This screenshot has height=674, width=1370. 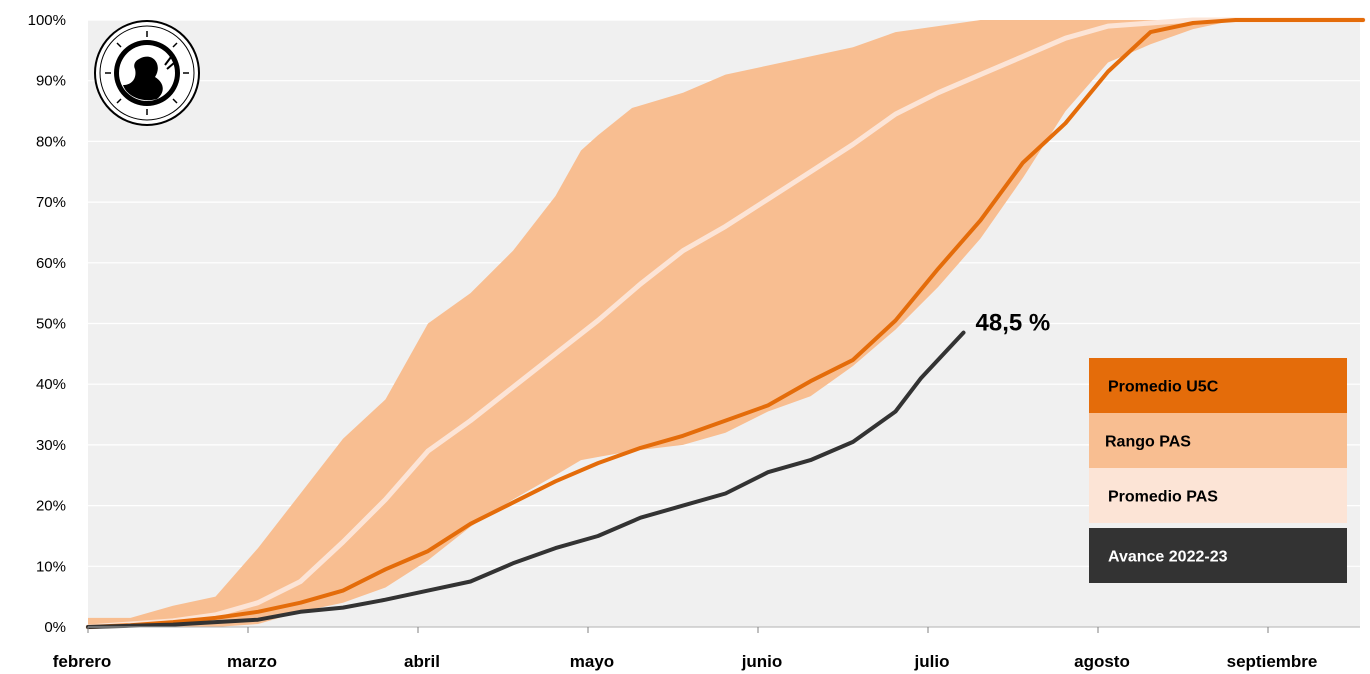 I want to click on legend-label-avance: Avance 2022-23, so click(x=1168, y=557).